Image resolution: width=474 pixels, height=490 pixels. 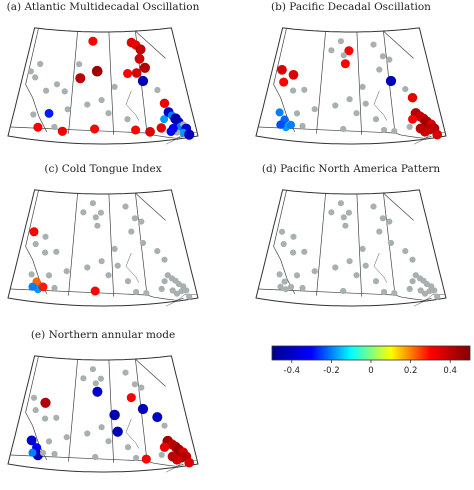 I want to click on colorbar: -0.4 -0.2 0 0.2 0.4, so click(x=371, y=360).